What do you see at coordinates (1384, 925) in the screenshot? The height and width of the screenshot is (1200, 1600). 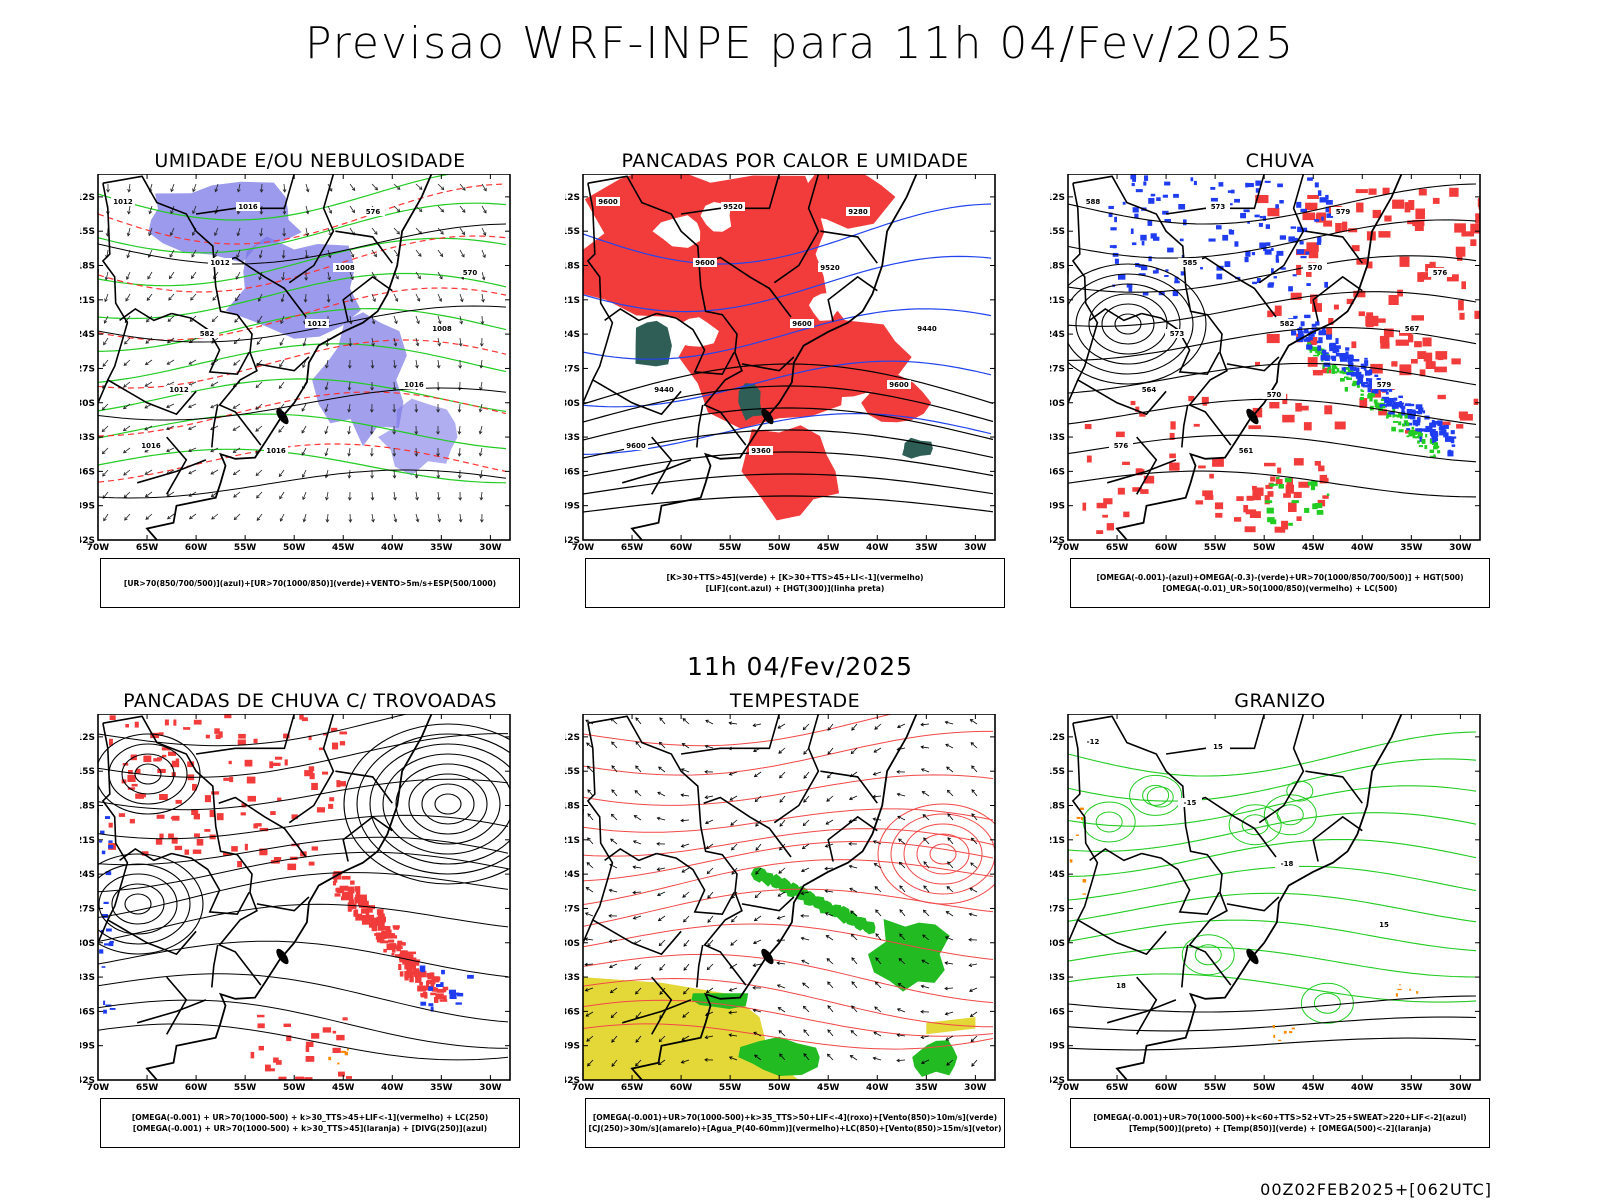 I see `contour-label: 15` at bounding box center [1384, 925].